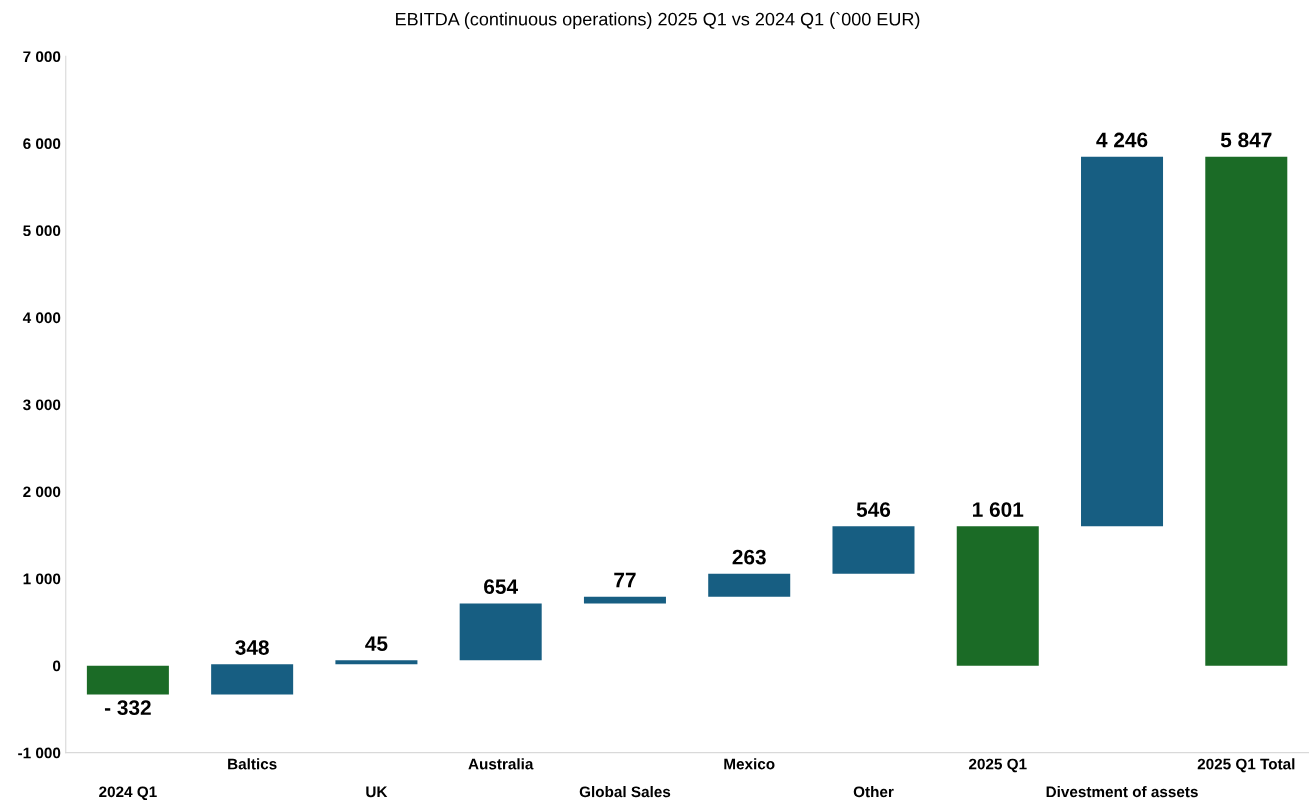  I want to click on x-tick-label: Baltics, so click(252, 764).